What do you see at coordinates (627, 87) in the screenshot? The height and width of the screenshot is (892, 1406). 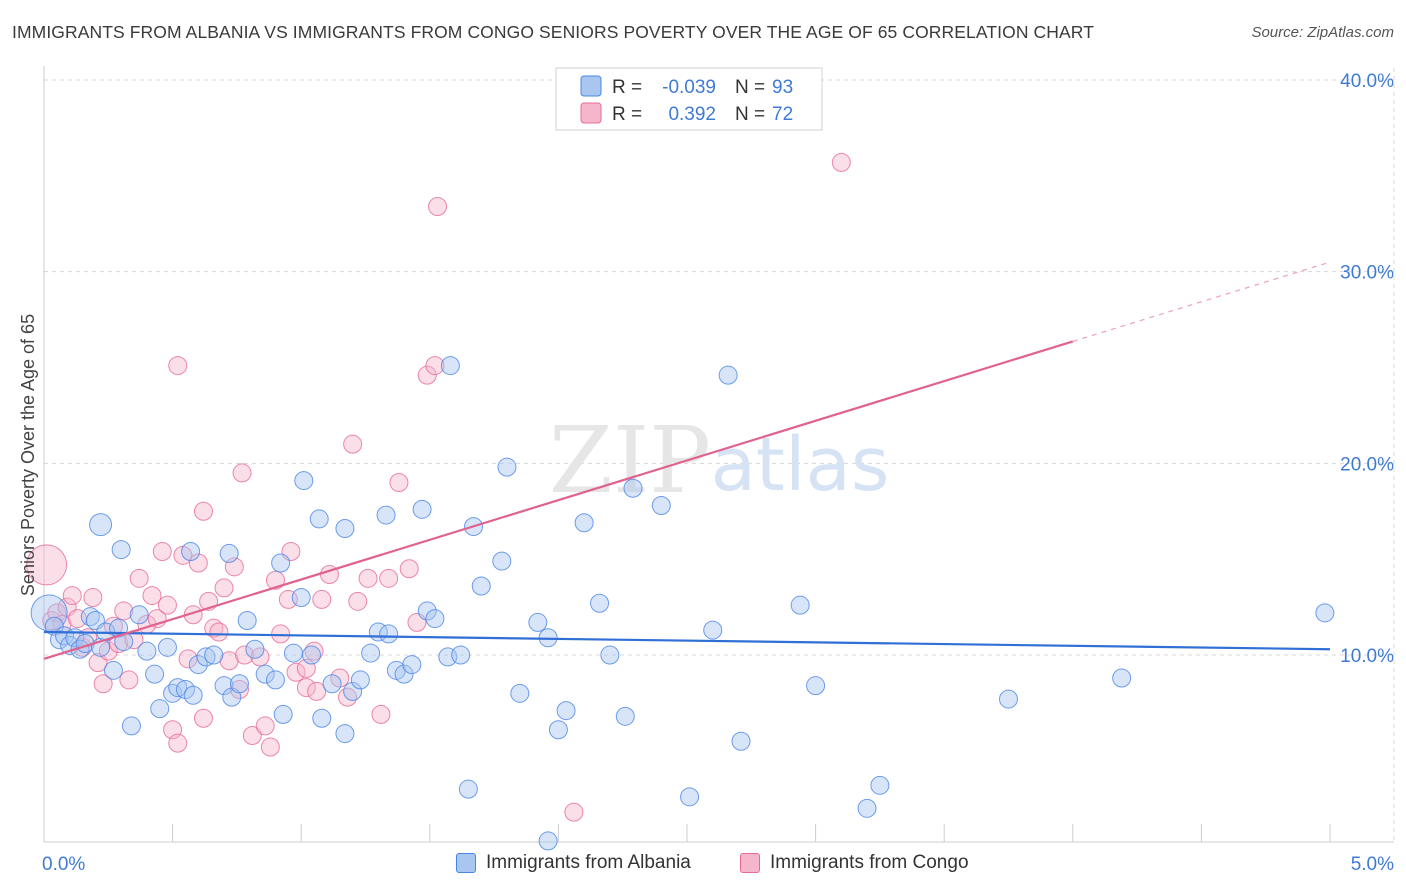 I see `legend-r-label-albania: R =` at bounding box center [627, 87].